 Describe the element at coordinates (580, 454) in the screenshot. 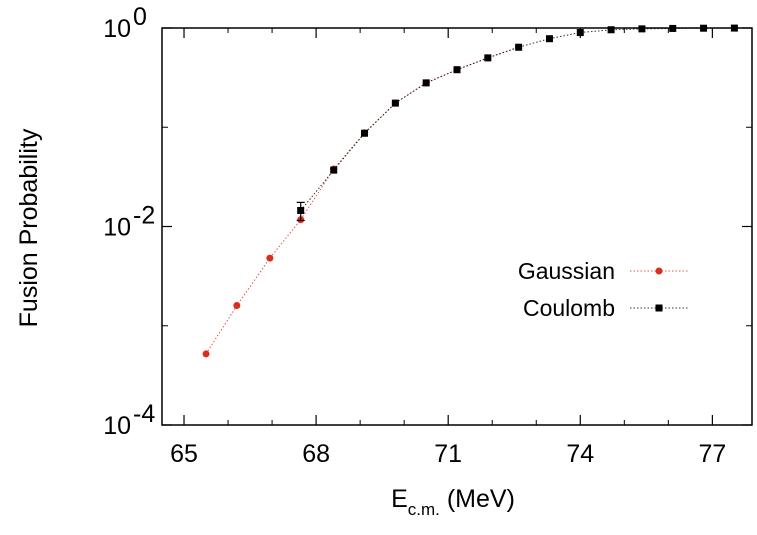

I see `x-tick-label: 74` at that location.